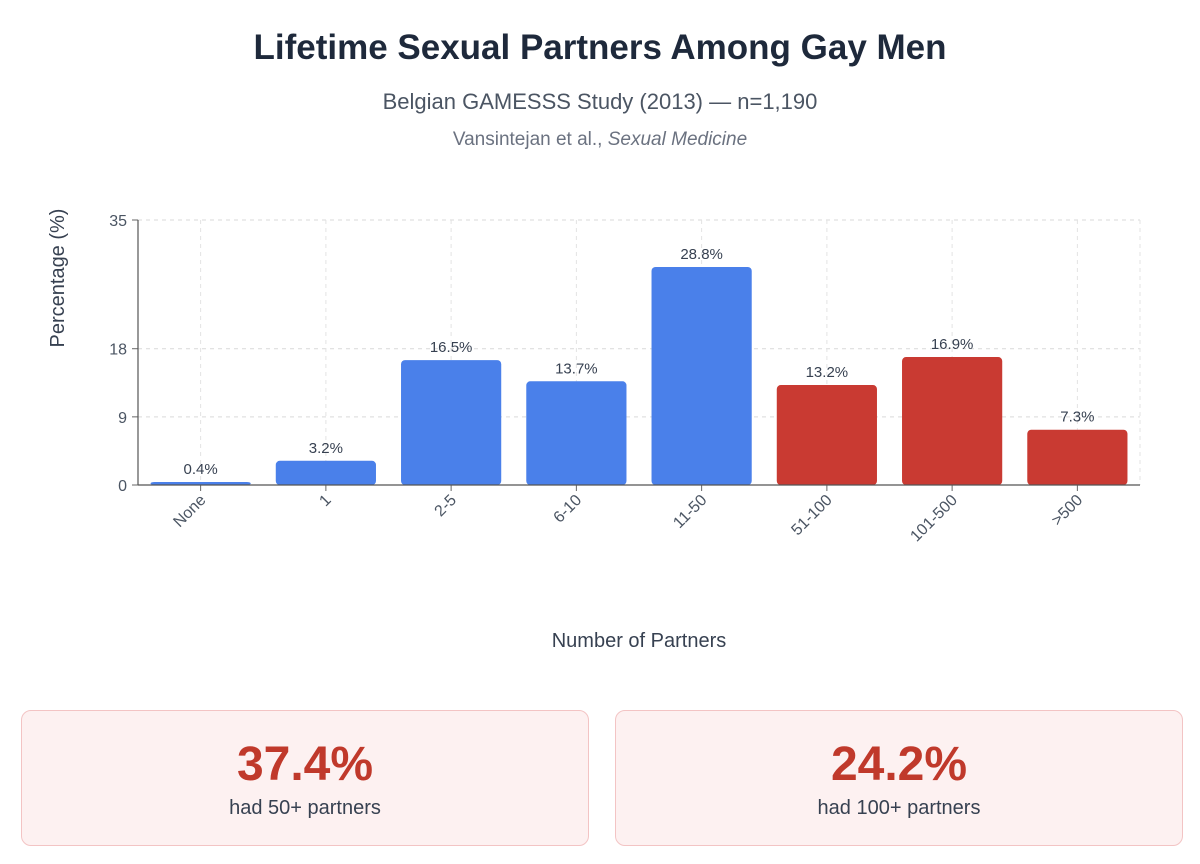 The width and height of the screenshot is (1200, 864). I want to click on x-tick-label: 2-5, so click(446, 506).